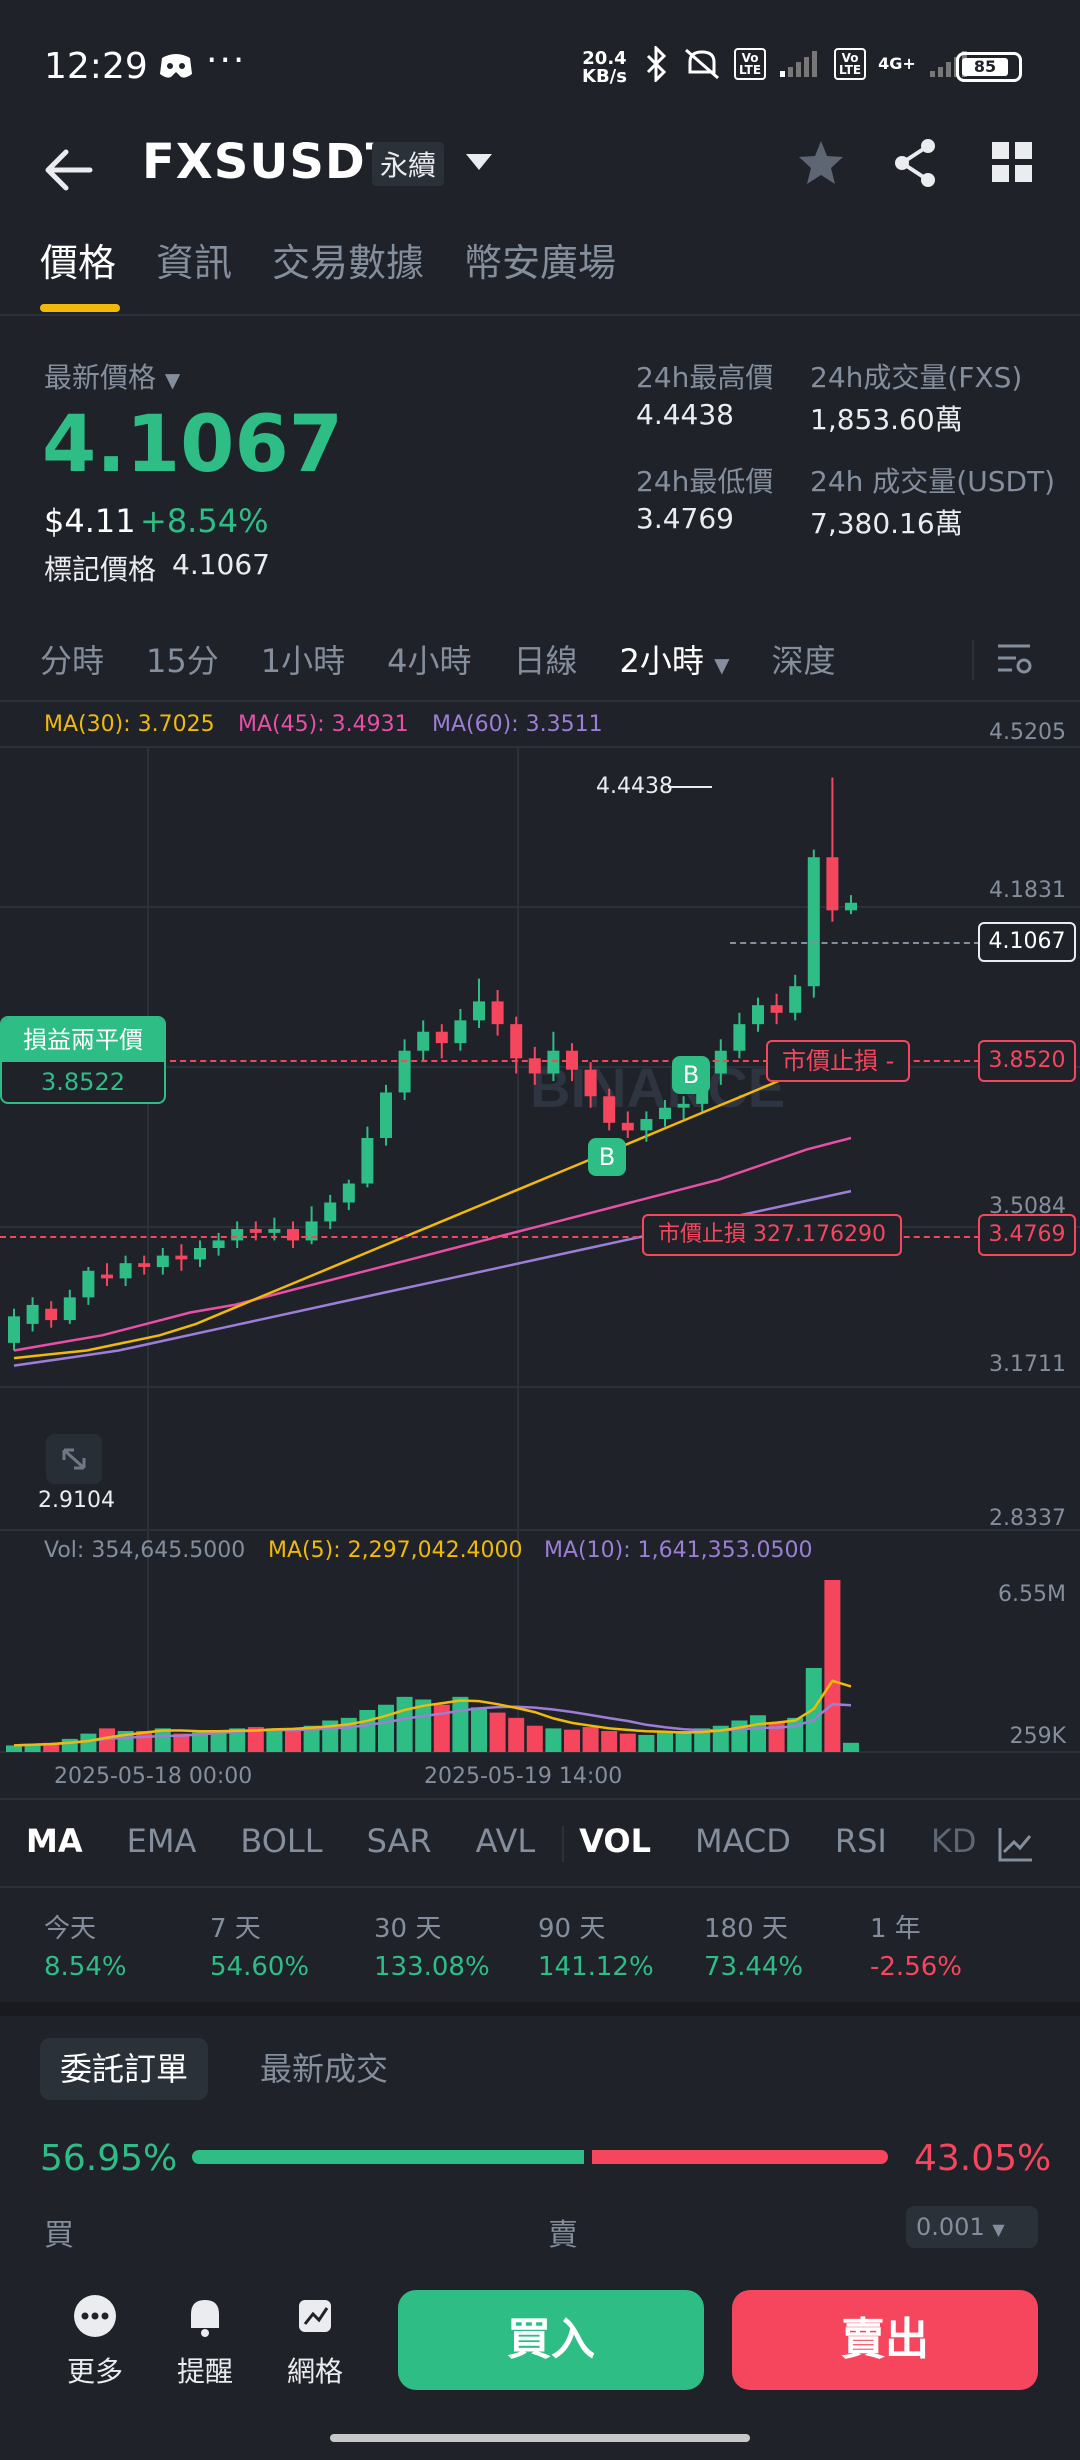 Image resolution: width=1080 pixels, height=2460 pixels. What do you see at coordinates (607, 1157) in the screenshot?
I see `buy-marker-1: B` at bounding box center [607, 1157].